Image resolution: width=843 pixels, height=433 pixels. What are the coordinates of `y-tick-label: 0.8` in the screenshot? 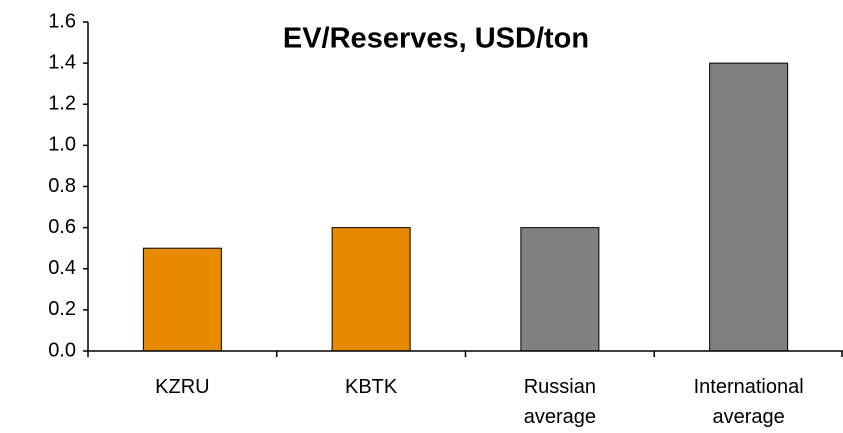 It's located at (62, 186).